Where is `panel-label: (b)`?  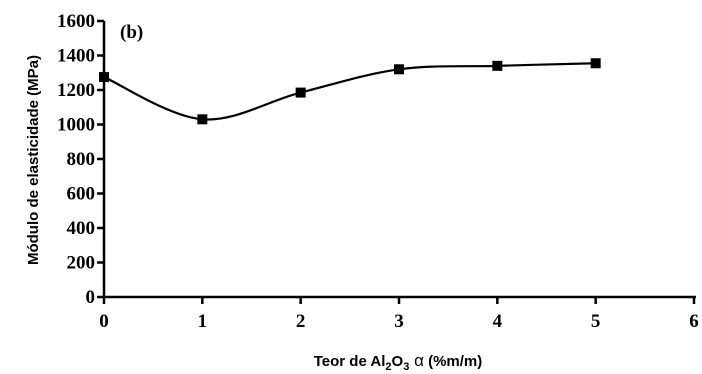
panel-label: (b) is located at coordinates (131, 32).